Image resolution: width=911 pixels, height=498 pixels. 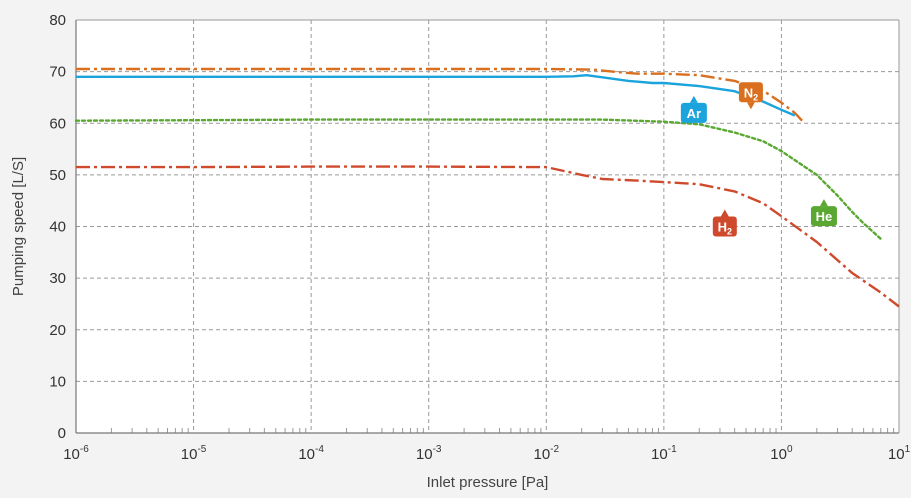 What do you see at coordinates (57, 330) in the screenshot?
I see `y-tick-label: 20` at bounding box center [57, 330].